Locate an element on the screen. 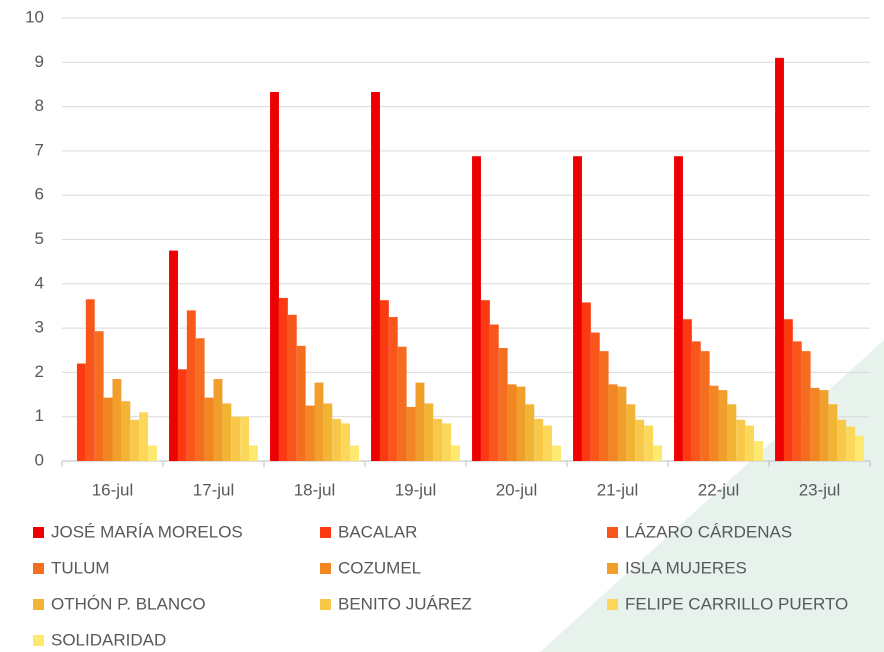  y-tick-label: 10 is located at coordinates (34, 16).